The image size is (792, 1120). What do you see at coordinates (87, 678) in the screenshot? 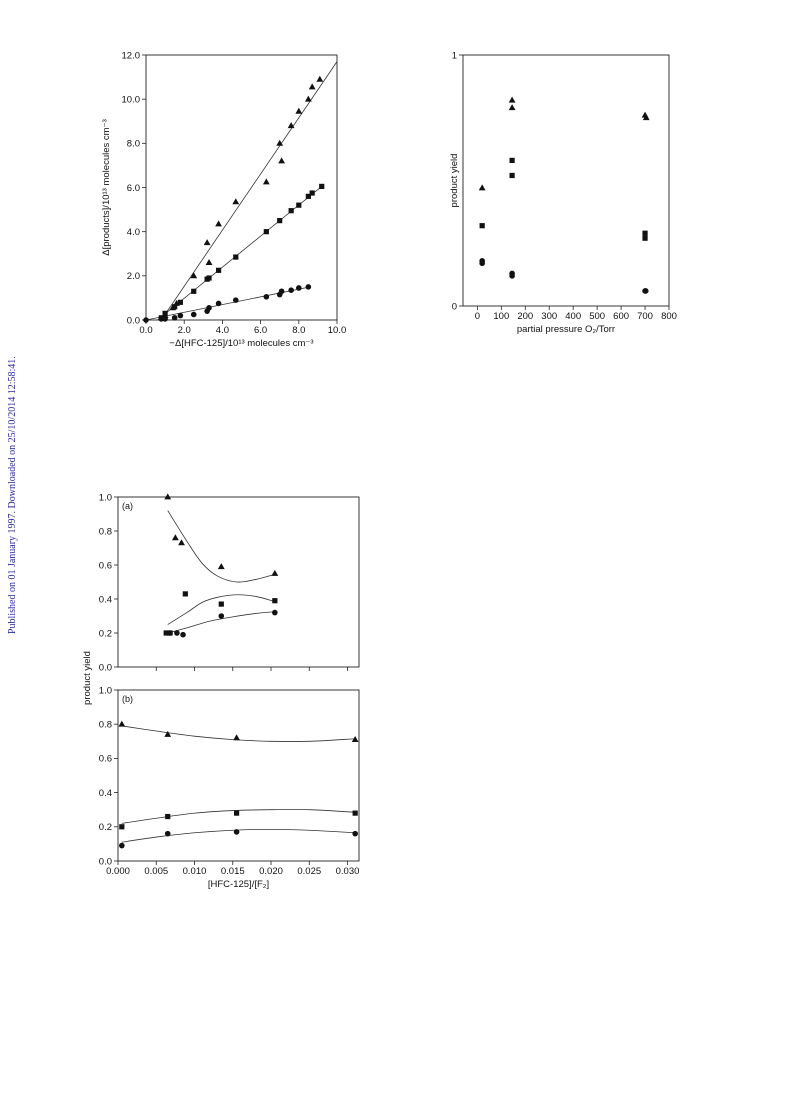
I see `fig3b-y-axis-label: product yield` at bounding box center [87, 678].